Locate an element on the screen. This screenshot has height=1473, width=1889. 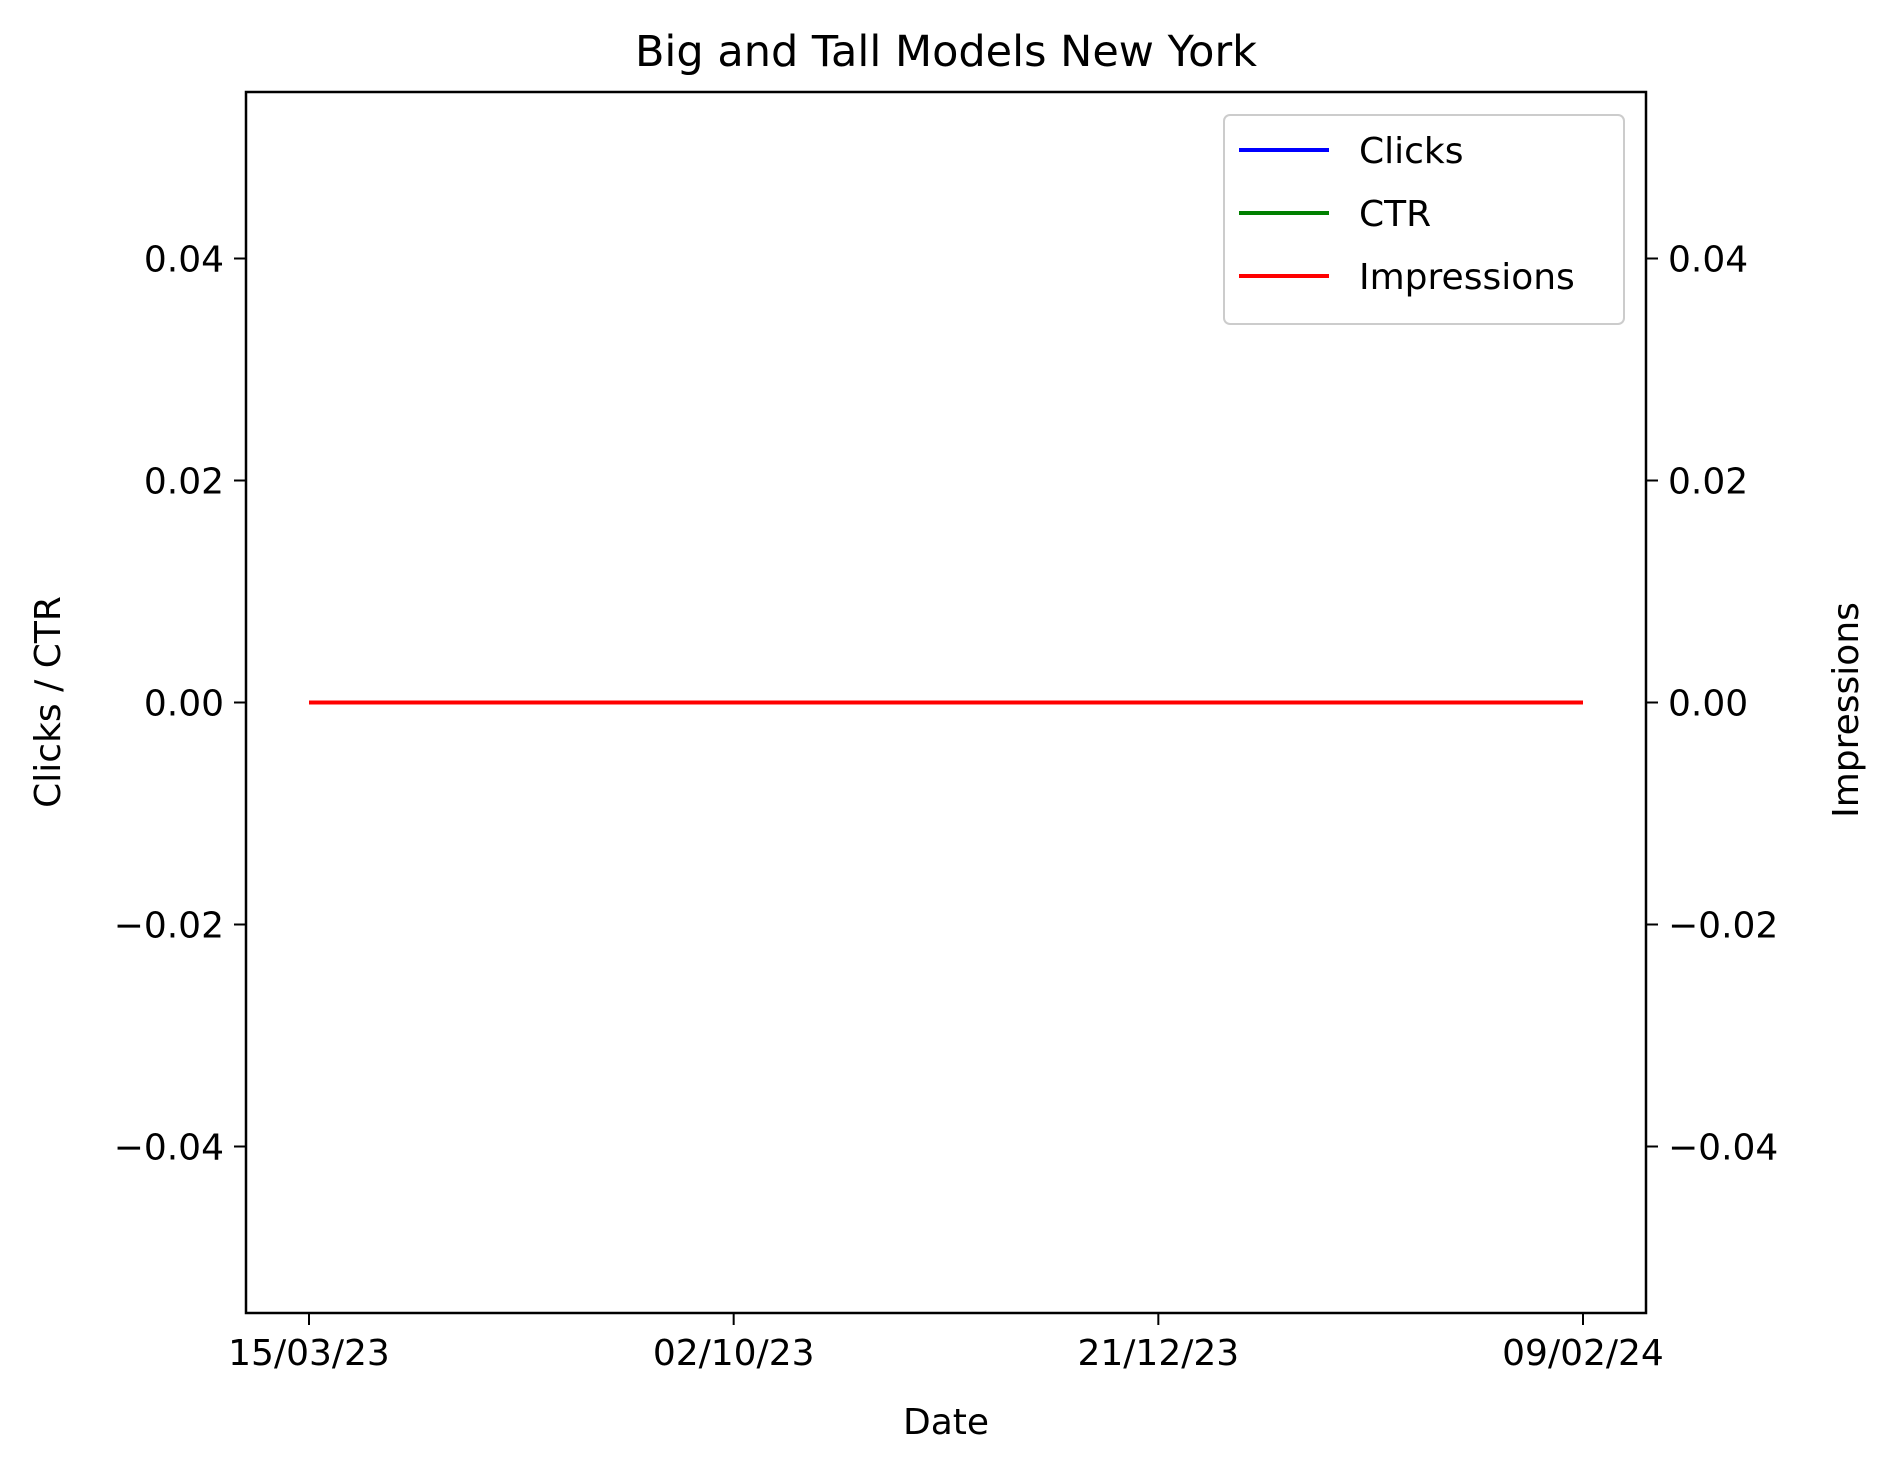
y-tick-label-right: 0.02 is located at coordinates (1708, 482).